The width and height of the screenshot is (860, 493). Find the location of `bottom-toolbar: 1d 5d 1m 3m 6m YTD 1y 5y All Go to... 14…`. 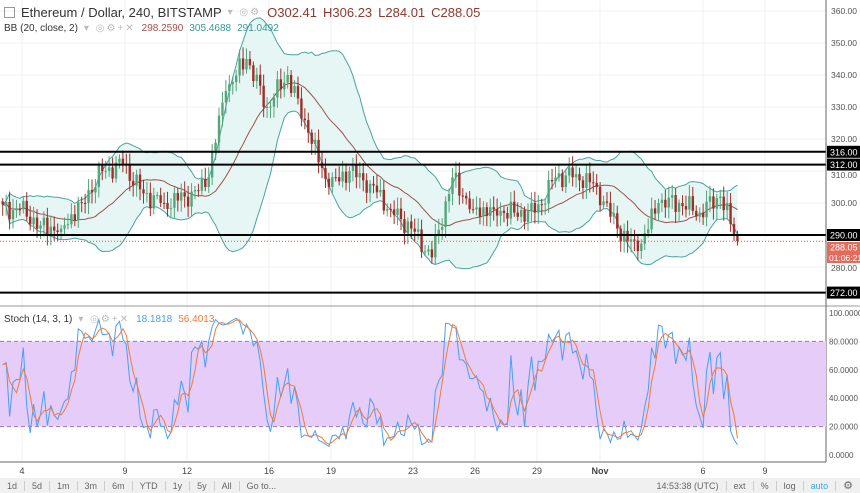

bottom-toolbar: 1d 5d 1m 3m 6m YTD 1y 5y All Go to... 14… is located at coordinates (430, 485).